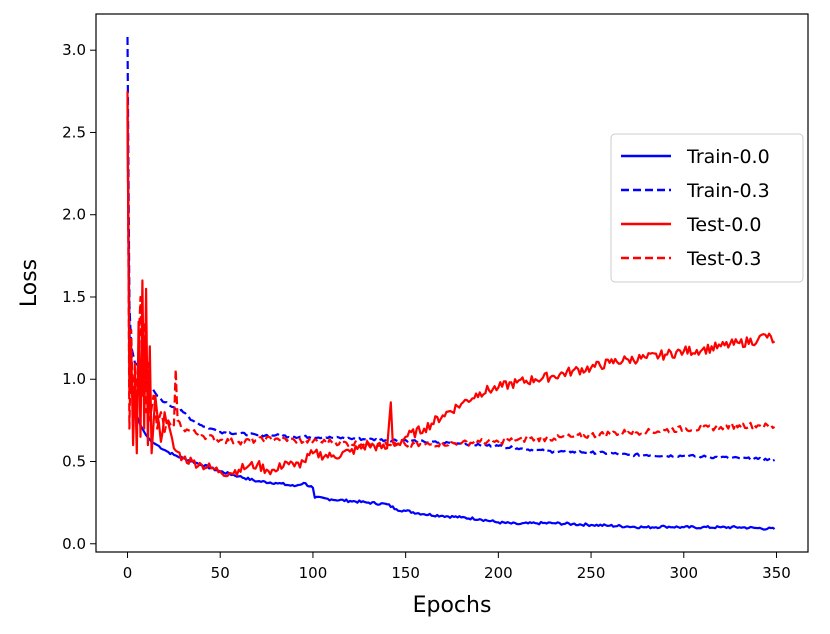 The height and width of the screenshot is (634, 830). What do you see at coordinates (498, 573) in the screenshot?
I see `x-tick-label: 200` at bounding box center [498, 573].